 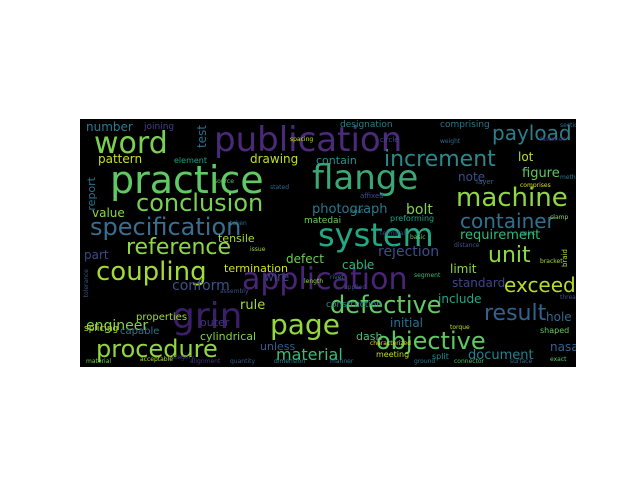 I want to click on word: outer, so click(x=215, y=322).